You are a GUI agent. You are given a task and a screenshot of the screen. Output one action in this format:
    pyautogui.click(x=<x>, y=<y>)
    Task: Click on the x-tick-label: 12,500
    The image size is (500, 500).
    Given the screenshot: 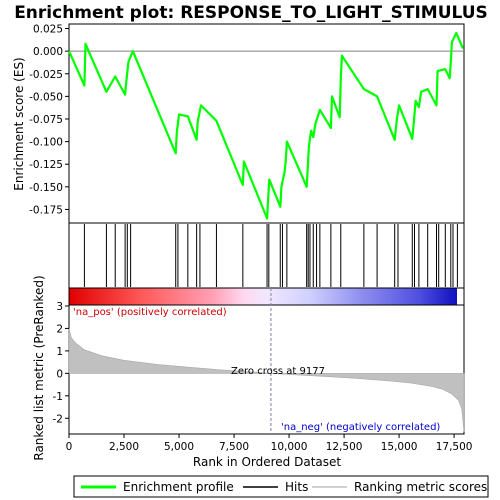 What is the action you would take?
    pyautogui.click(x=344, y=447)
    